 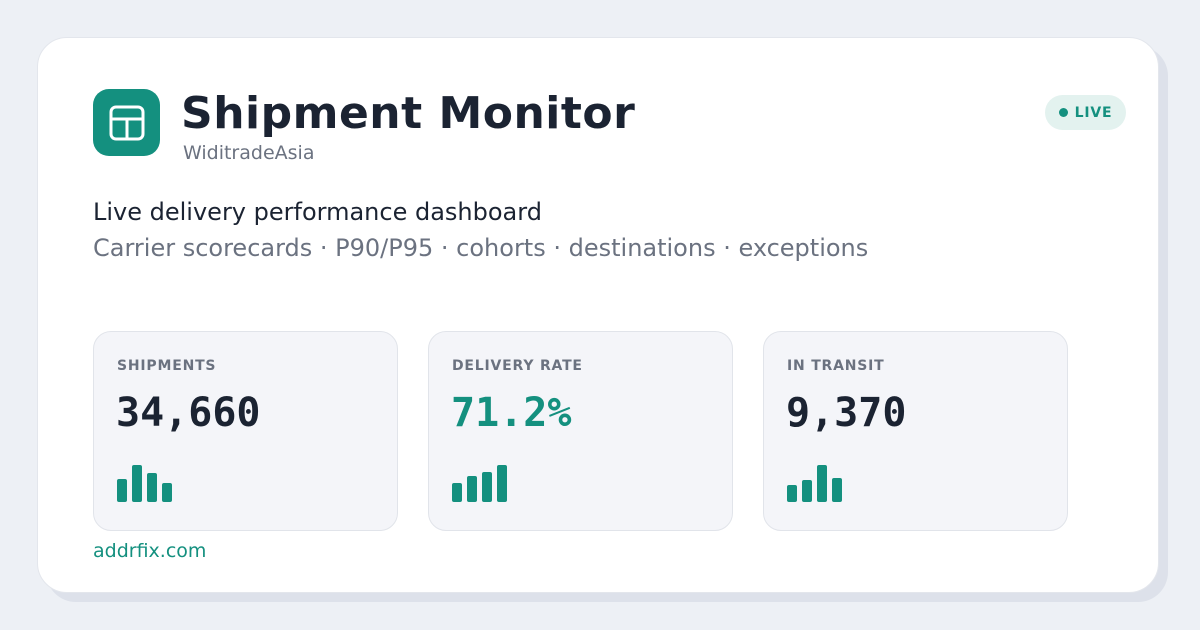 What do you see at coordinates (846, 413) in the screenshot?
I see `stat-value: 9,370` at bounding box center [846, 413].